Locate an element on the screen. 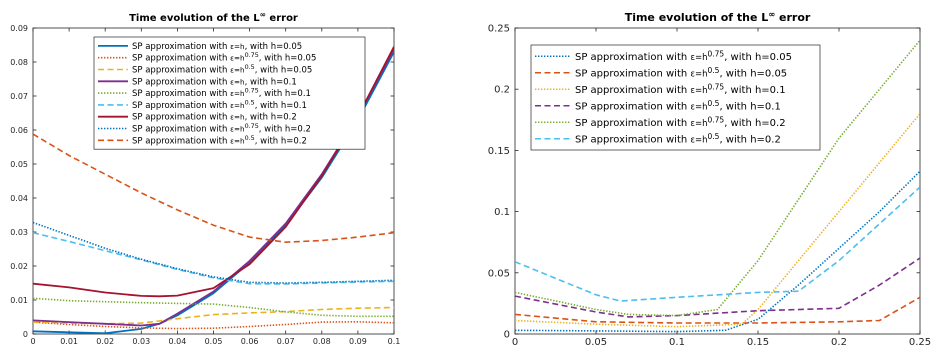 The image size is (931, 351). chart-title-text: Time evolution of the L is located at coordinates (194, 18).